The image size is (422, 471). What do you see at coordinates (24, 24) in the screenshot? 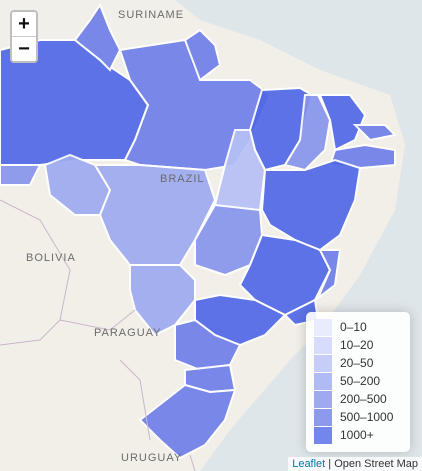
I see `zoom-in-button: +` at bounding box center [24, 24].